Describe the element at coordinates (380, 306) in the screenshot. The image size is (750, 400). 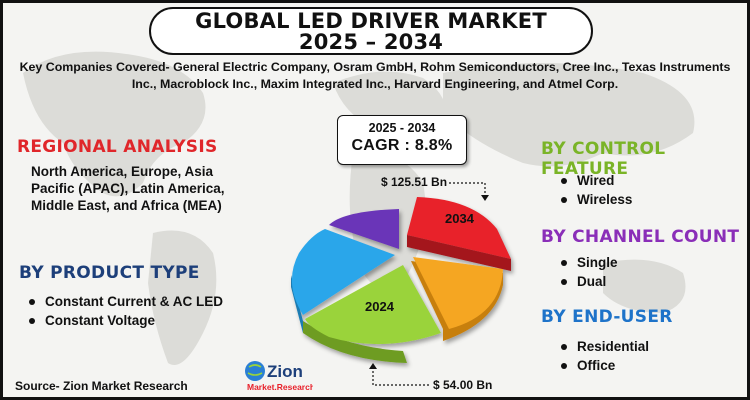
I see `pie-label-2024: 2024` at that location.